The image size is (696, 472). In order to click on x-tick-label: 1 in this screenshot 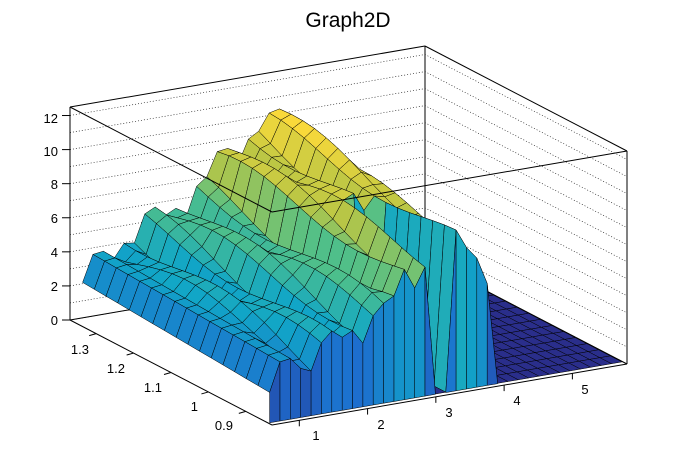, I will do `click(315, 435)`.